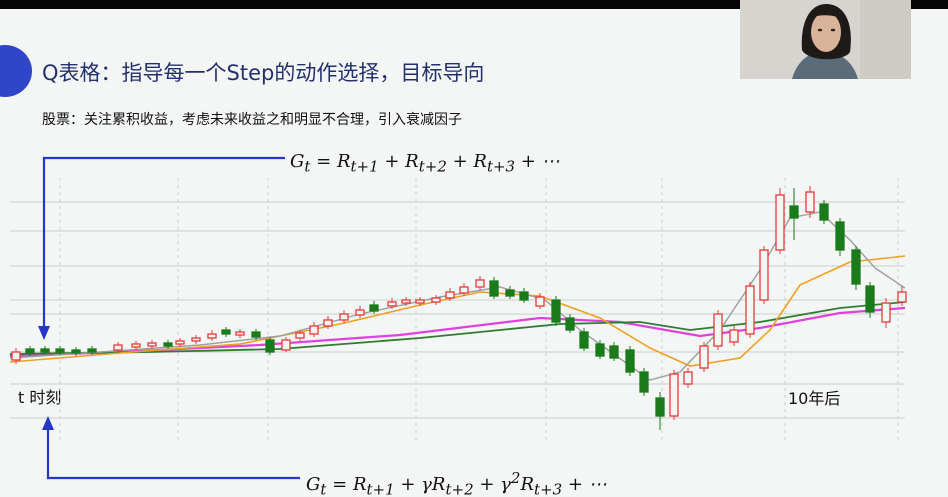  Describe the element at coordinates (457, 328) in the screenshot. I see `ma-line-darkgreen` at that location.